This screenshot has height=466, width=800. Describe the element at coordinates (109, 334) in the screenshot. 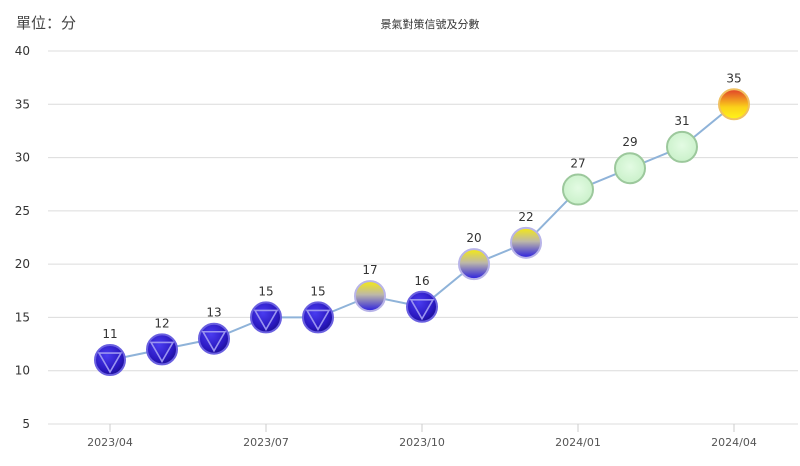

I see `data-value-label: 11` at that location.